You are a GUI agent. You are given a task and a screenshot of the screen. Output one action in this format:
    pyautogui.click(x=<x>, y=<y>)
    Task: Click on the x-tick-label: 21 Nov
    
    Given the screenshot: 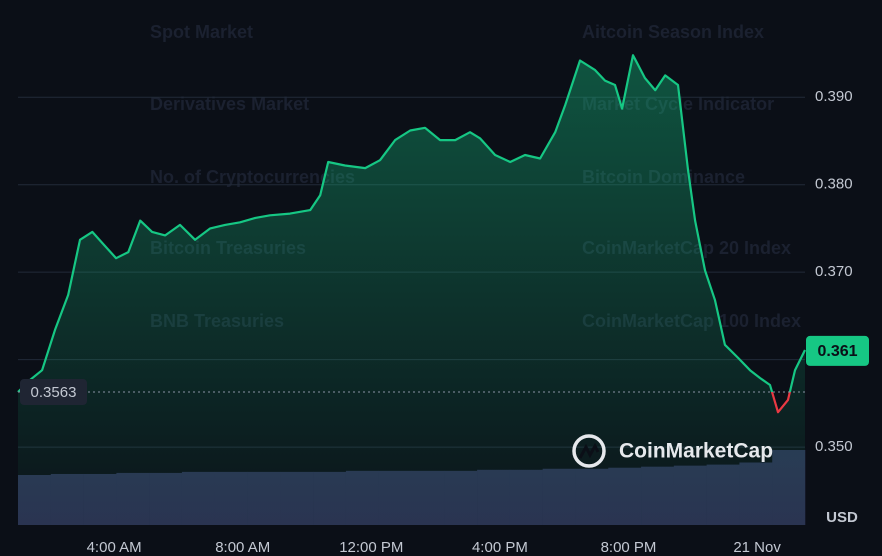 What is the action you would take?
    pyautogui.click(x=757, y=547)
    